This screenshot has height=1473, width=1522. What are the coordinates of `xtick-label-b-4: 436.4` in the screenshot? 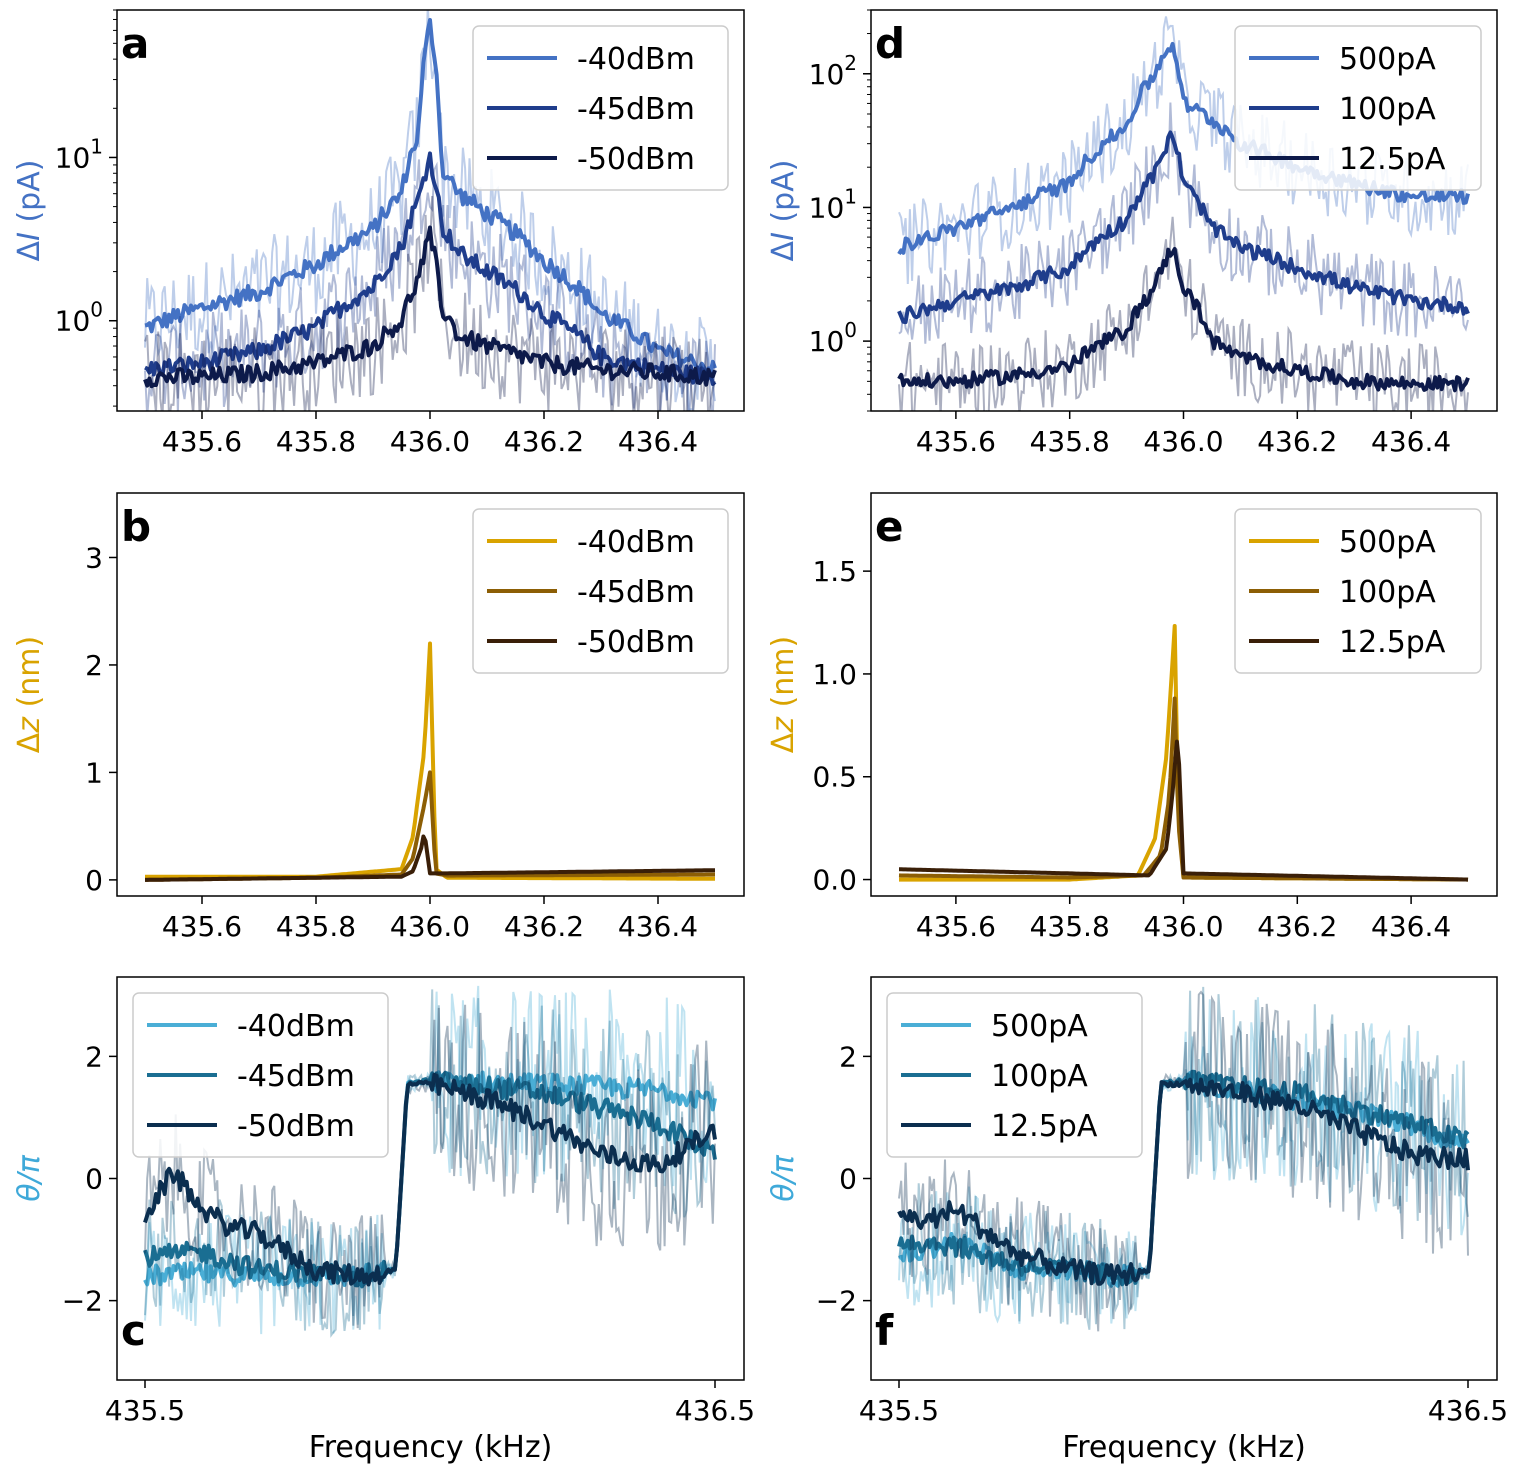 It's located at (658, 926).